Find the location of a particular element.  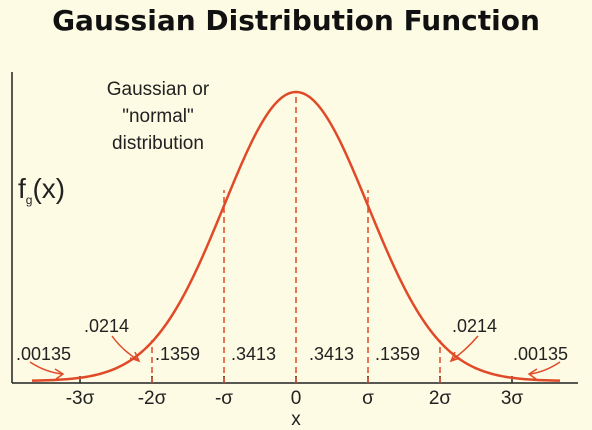

area-label-center-left: .3413 is located at coordinates (253, 354).